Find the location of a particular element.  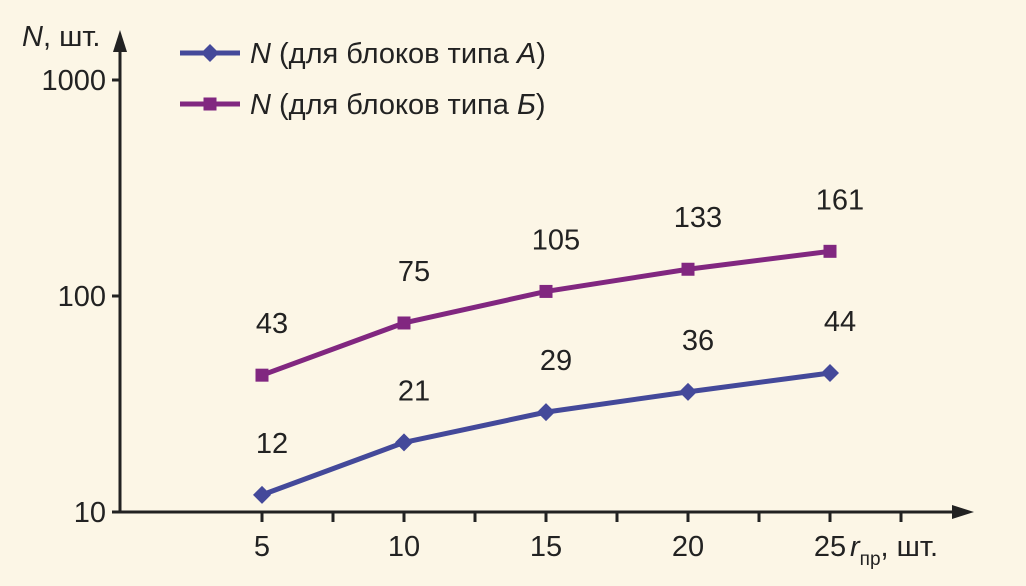

legend-item-b: N (для блоков типа Б) is located at coordinates (363, 105).